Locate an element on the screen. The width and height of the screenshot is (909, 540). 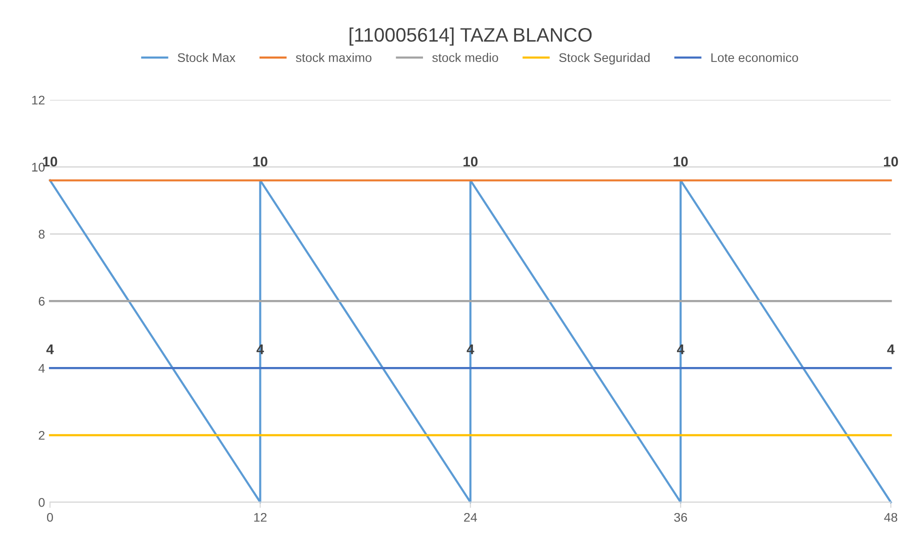
y-tick-label: 2 is located at coordinates (41, 435).